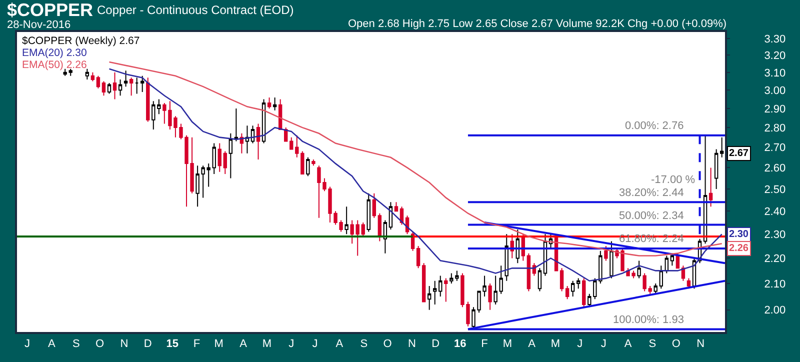 This screenshot has height=362, width=800. Describe the element at coordinates (739, 234) in the screenshot. I see `data-label: 2.30` at that location.